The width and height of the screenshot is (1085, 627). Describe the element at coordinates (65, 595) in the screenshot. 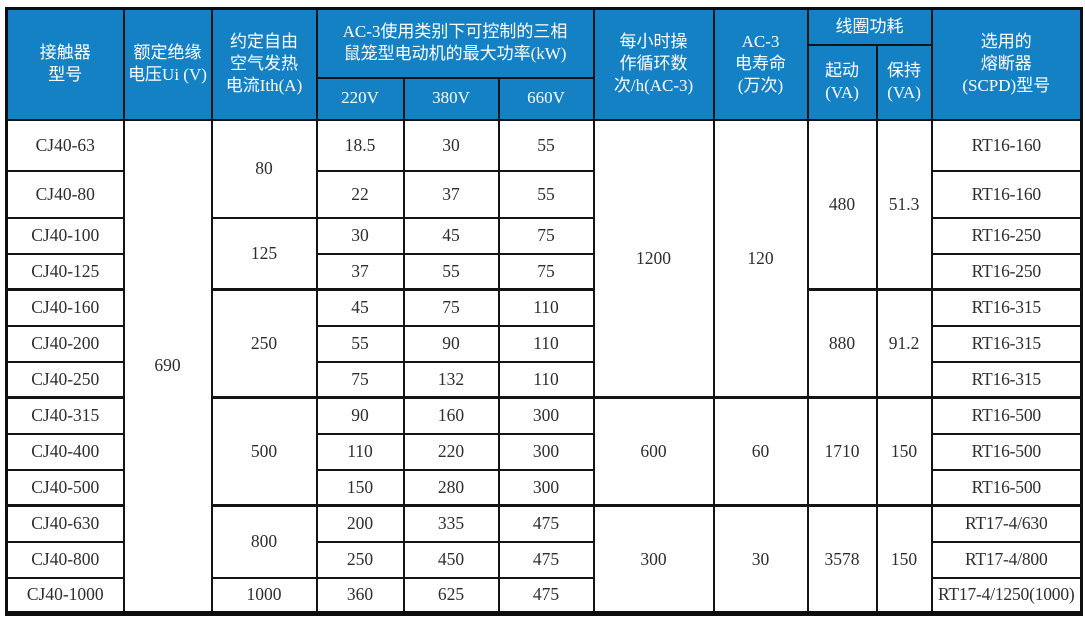

I see `model-cell: CJ40-1000` at that location.